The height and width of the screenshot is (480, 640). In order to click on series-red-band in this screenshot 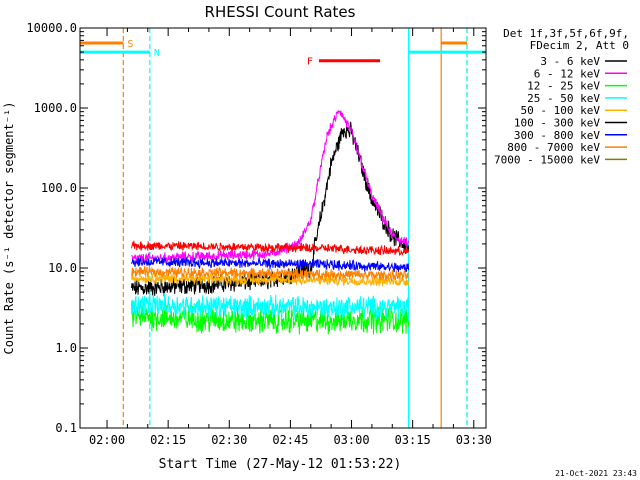, I will do `click(270, 248)`.